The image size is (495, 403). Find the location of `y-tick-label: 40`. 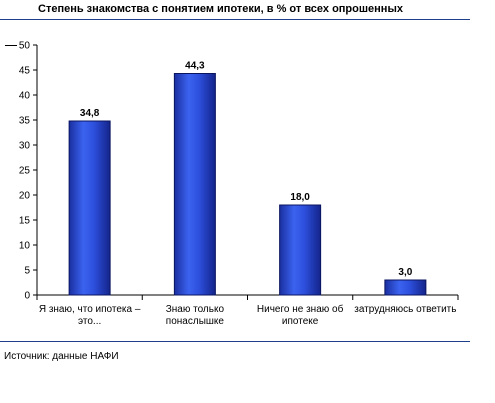

y-tick-label: 40 is located at coordinates (25, 96).